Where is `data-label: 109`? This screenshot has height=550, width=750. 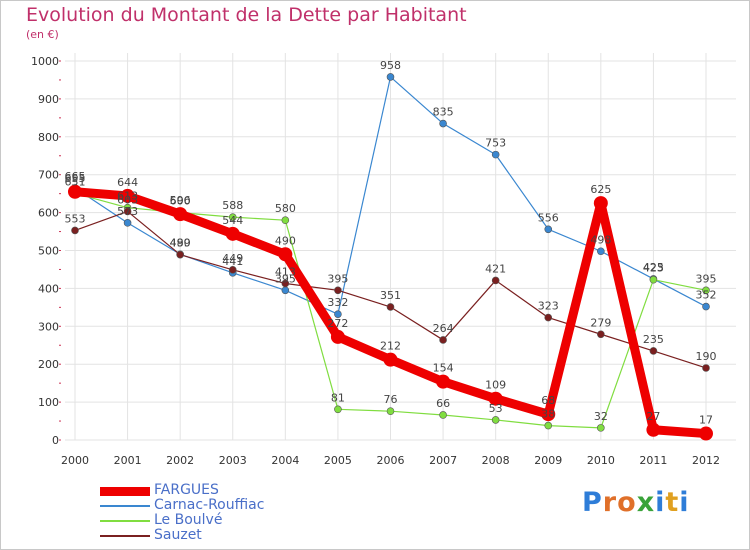 data-label: 109 is located at coordinates (495, 385).